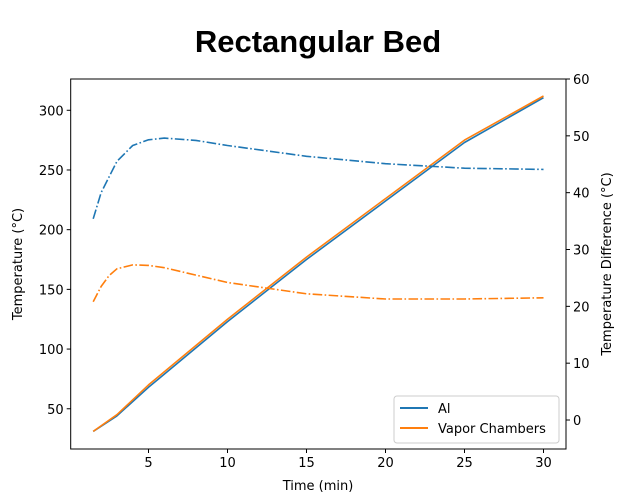 The height and width of the screenshot is (502, 626). I want to click on y-right-tick-label: 20, so click(581, 307).